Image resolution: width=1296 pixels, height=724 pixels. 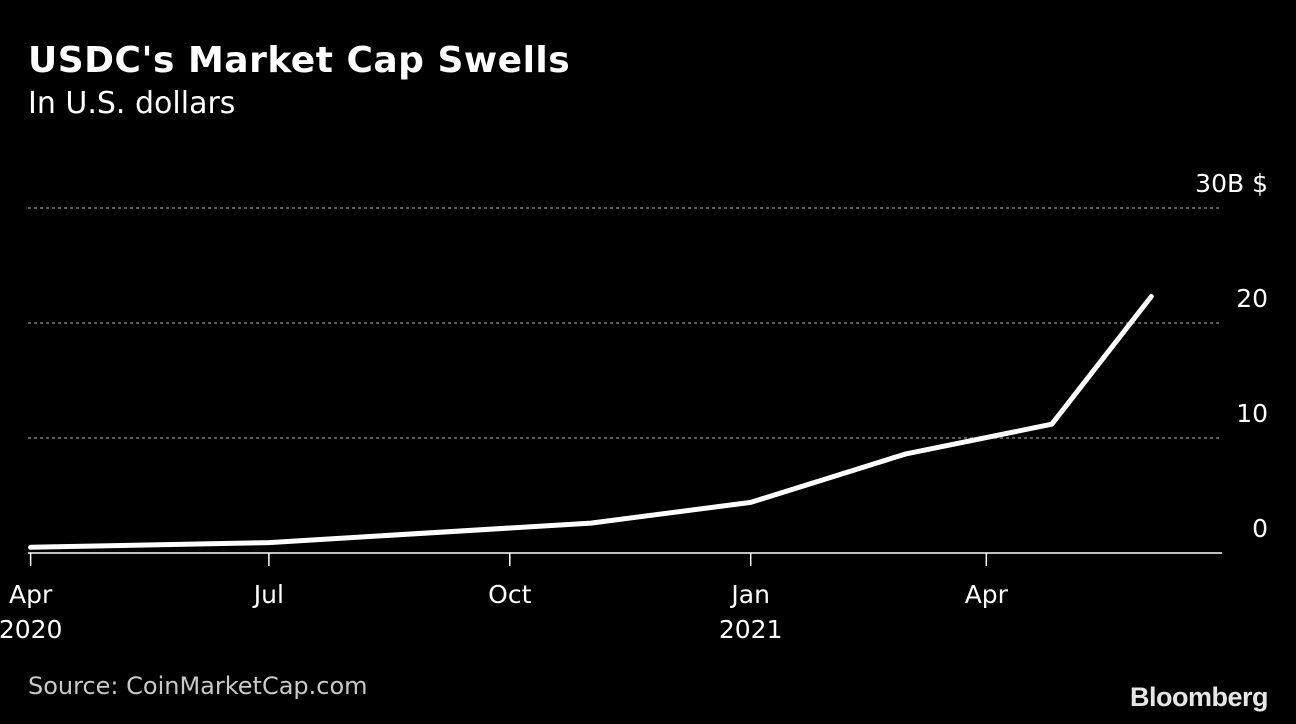 What do you see at coordinates (751, 629) in the screenshot?
I see `x-tick-year-label: 2021` at bounding box center [751, 629].